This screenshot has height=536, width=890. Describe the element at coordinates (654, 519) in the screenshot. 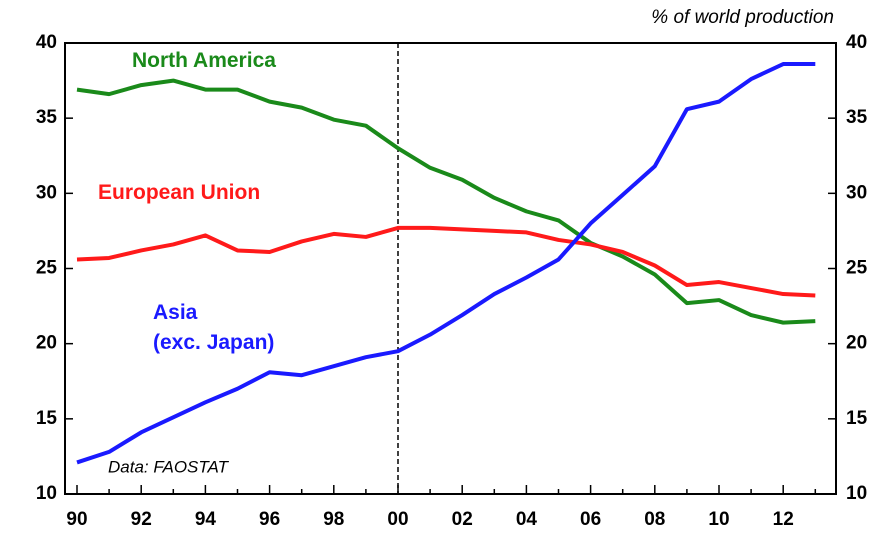

I see `x-tick-label: 08` at that location.